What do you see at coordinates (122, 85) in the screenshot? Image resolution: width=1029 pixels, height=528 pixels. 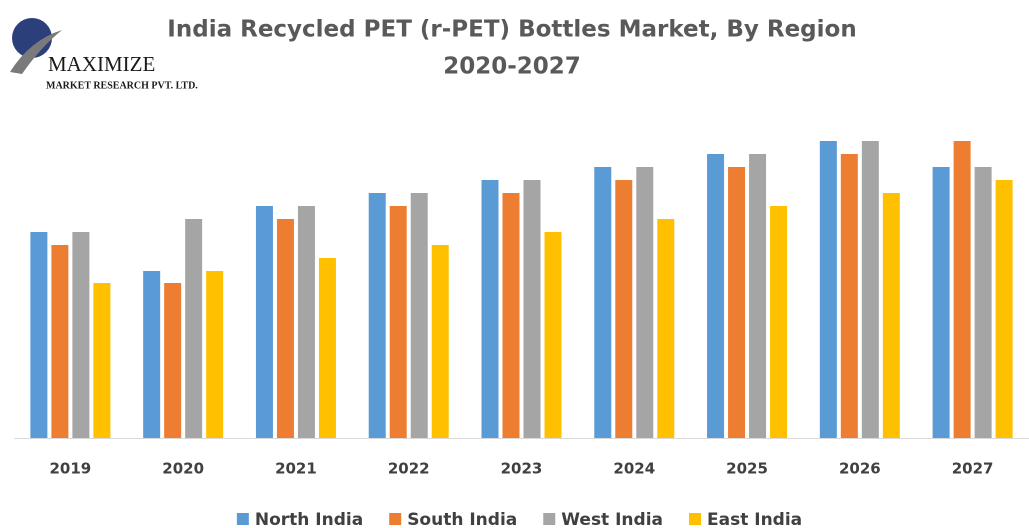 I see `logo-tagline: MARKET RESEARCH PVT. LTD.` at bounding box center [122, 85].